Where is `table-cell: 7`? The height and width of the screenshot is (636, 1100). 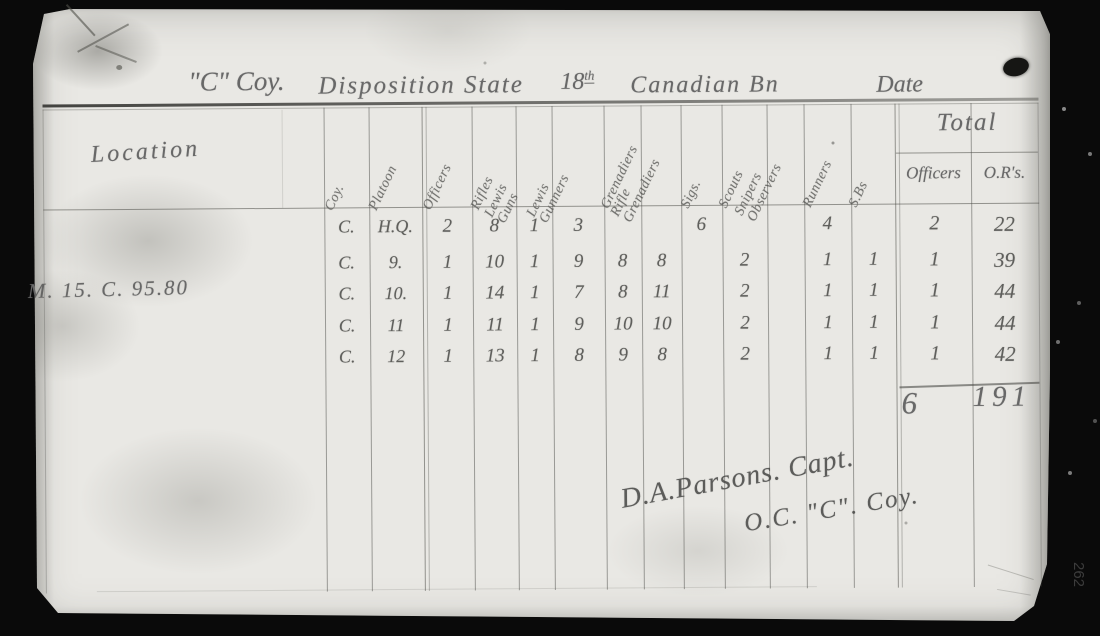 table-cell: 7 is located at coordinates (578, 292).